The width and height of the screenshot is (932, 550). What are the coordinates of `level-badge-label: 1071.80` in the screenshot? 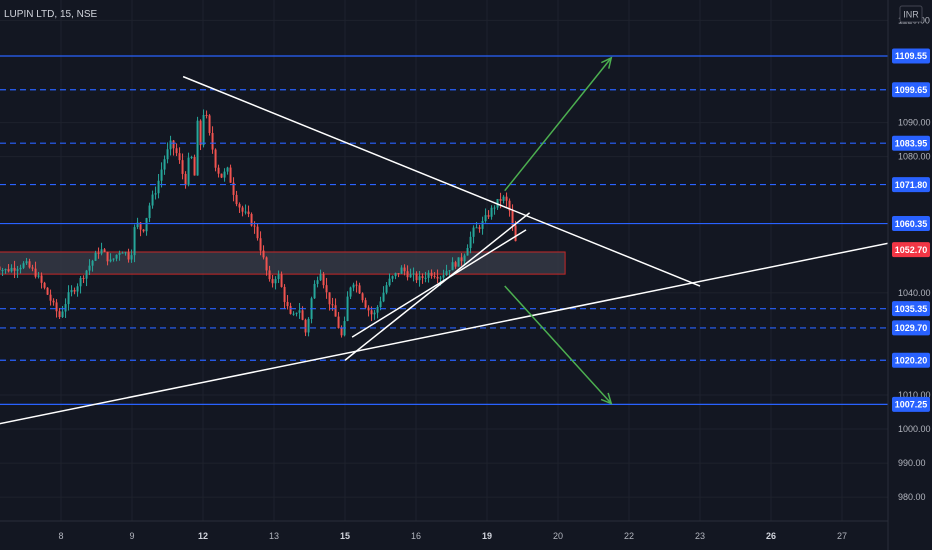 It's located at (911, 185).